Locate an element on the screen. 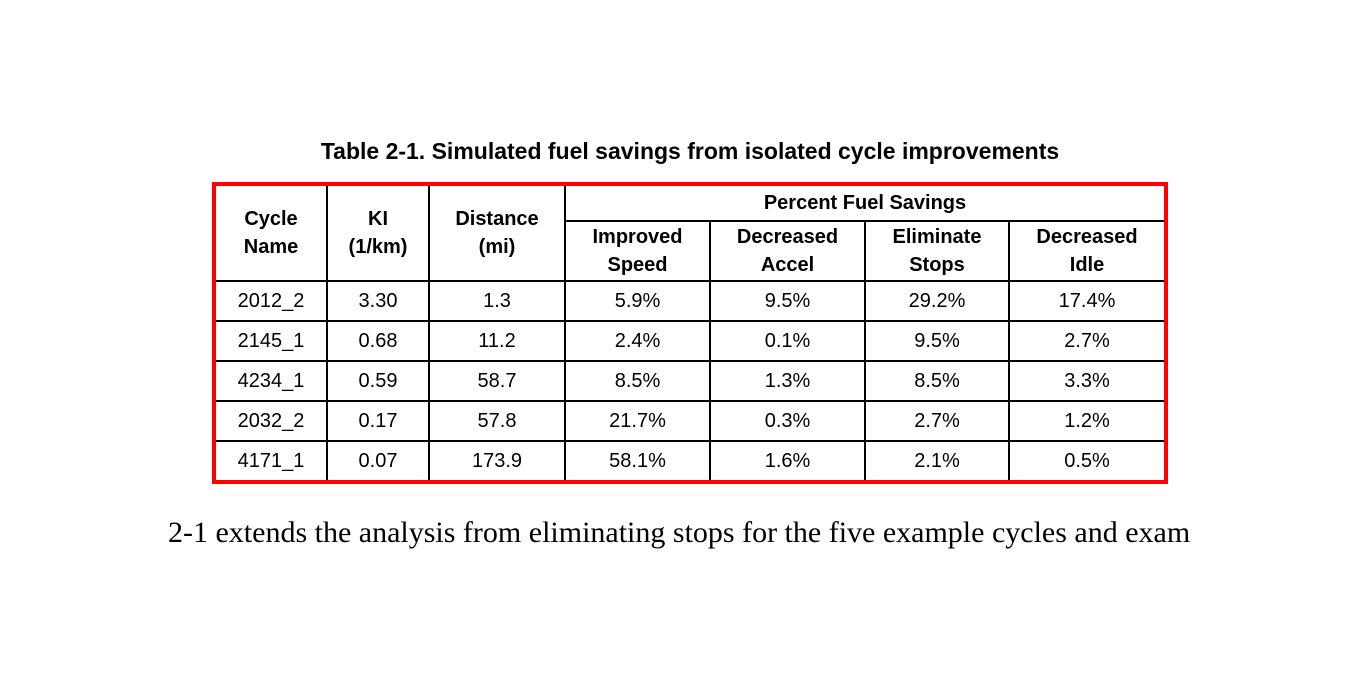 Image resolution: width=1366 pixels, height=674 pixels. cell-decreased-idle: 3.3% is located at coordinates (1086, 381).